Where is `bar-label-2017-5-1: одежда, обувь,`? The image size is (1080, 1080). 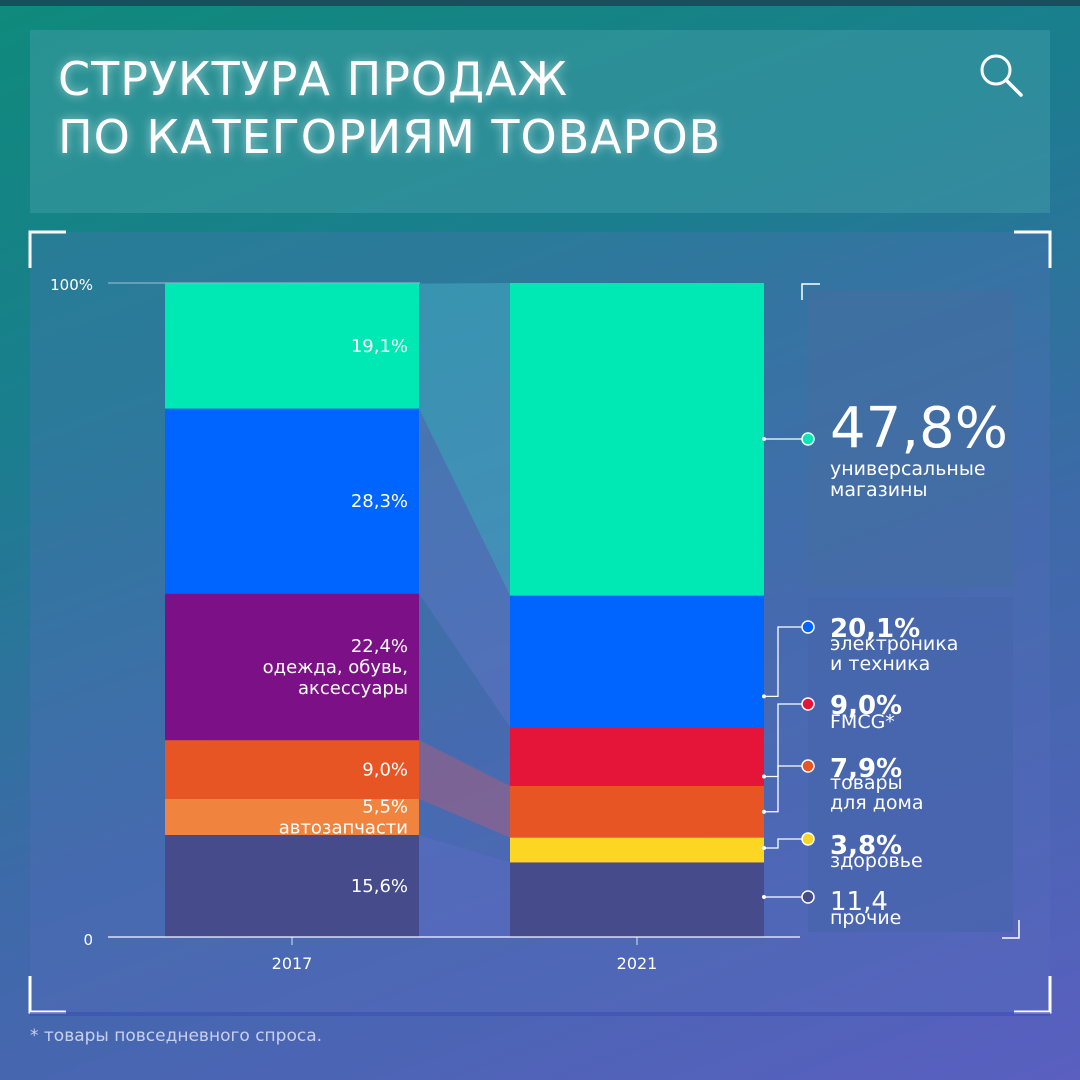
bar-label-2017-5-1: одежда, обувь, is located at coordinates (335, 667).